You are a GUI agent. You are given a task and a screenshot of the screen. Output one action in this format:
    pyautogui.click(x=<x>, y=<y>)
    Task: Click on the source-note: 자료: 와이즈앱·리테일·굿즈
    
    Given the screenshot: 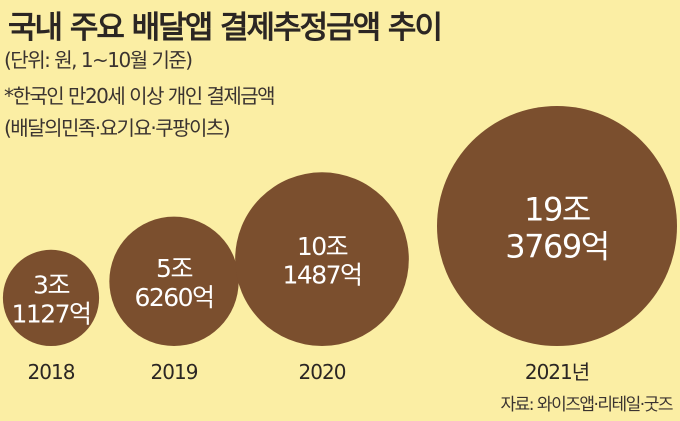 What is the action you would take?
    pyautogui.click(x=587, y=405)
    